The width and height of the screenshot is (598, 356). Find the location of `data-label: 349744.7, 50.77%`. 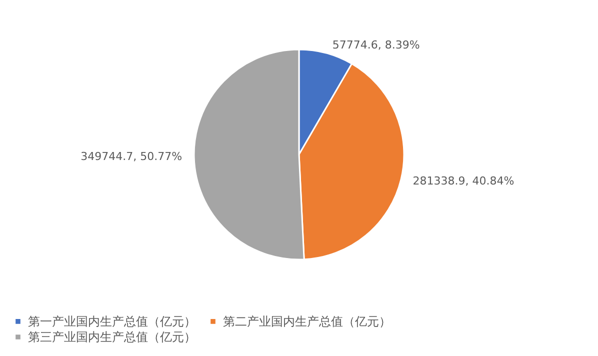

data-label: 349744.7, 50.77% is located at coordinates (131, 157).